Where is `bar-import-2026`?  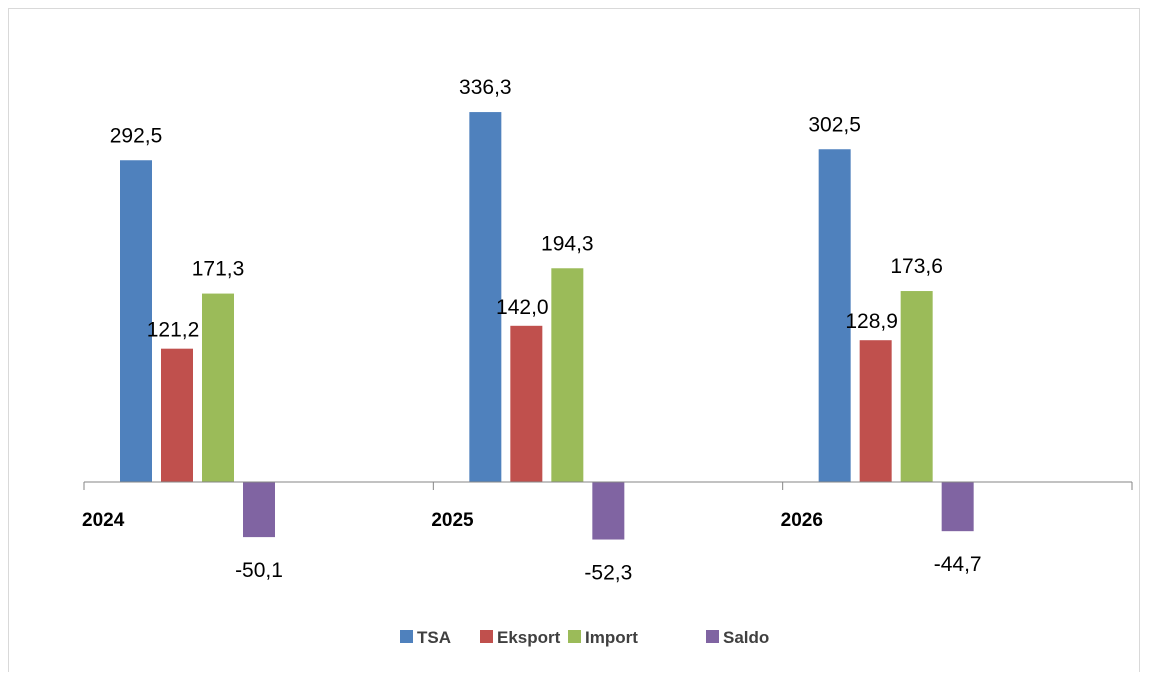 bar-import-2026 is located at coordinates (916, 386).